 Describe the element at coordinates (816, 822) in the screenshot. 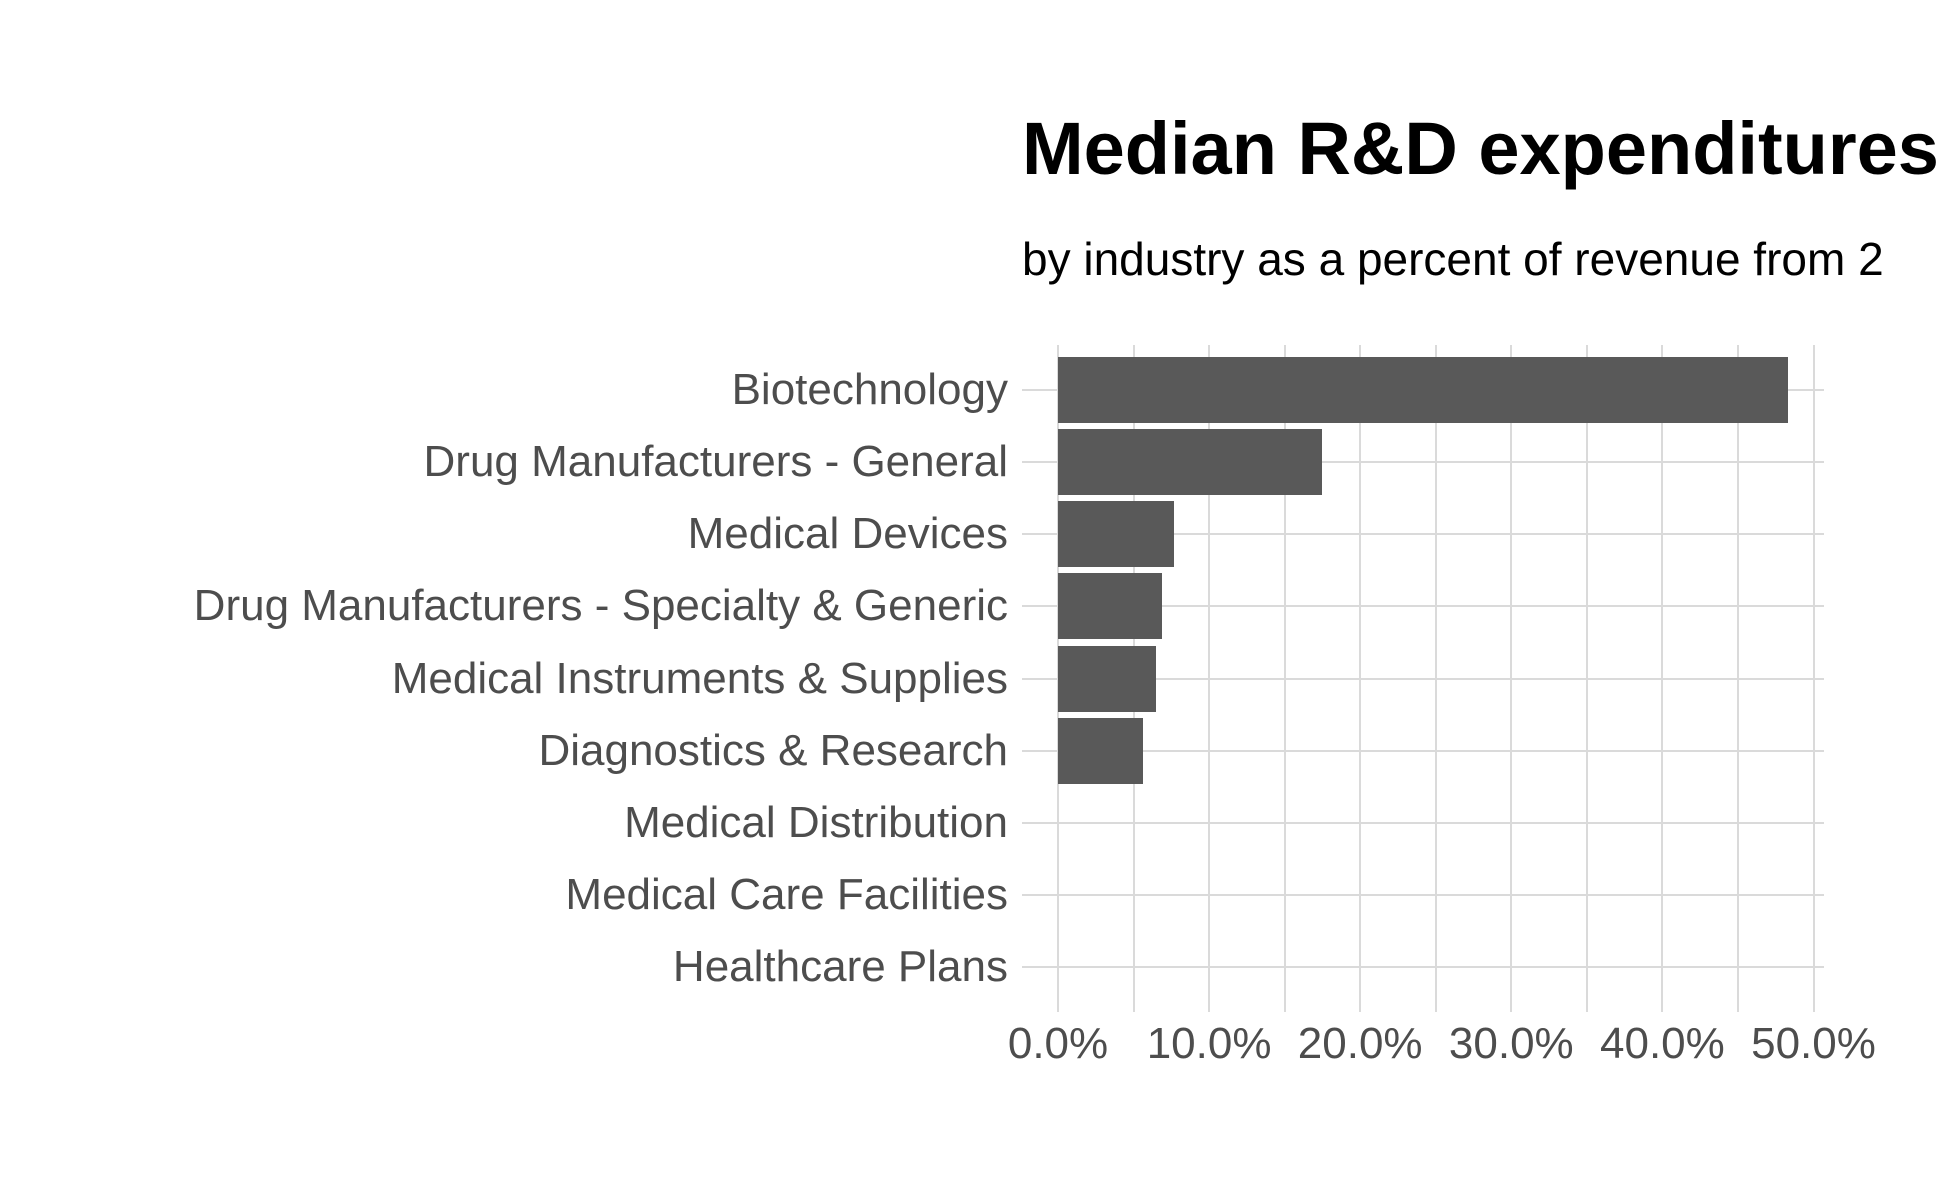

I see `category-label: Medical Distribution` at that location.